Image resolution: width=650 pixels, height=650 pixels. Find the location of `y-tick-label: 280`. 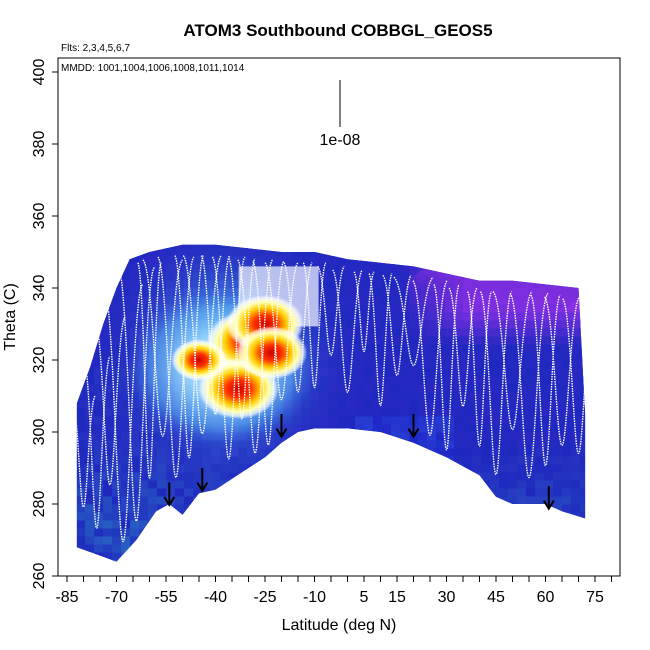

y-tick-label: 280 is located at coordinates (39, 504).